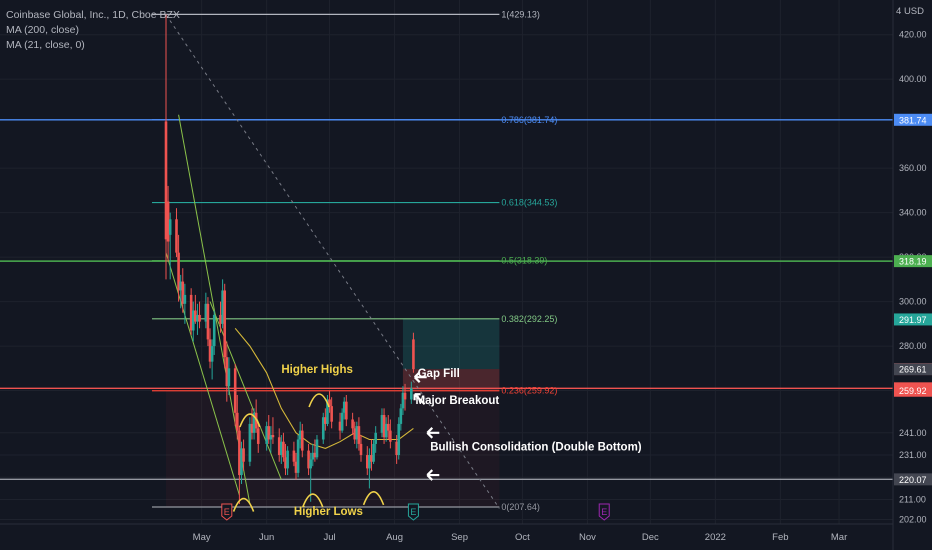  What do you see at coordinates (913, 302) in the screenshot?
I see `price-tick-label: 300.00` at bounding box center [913, 302].